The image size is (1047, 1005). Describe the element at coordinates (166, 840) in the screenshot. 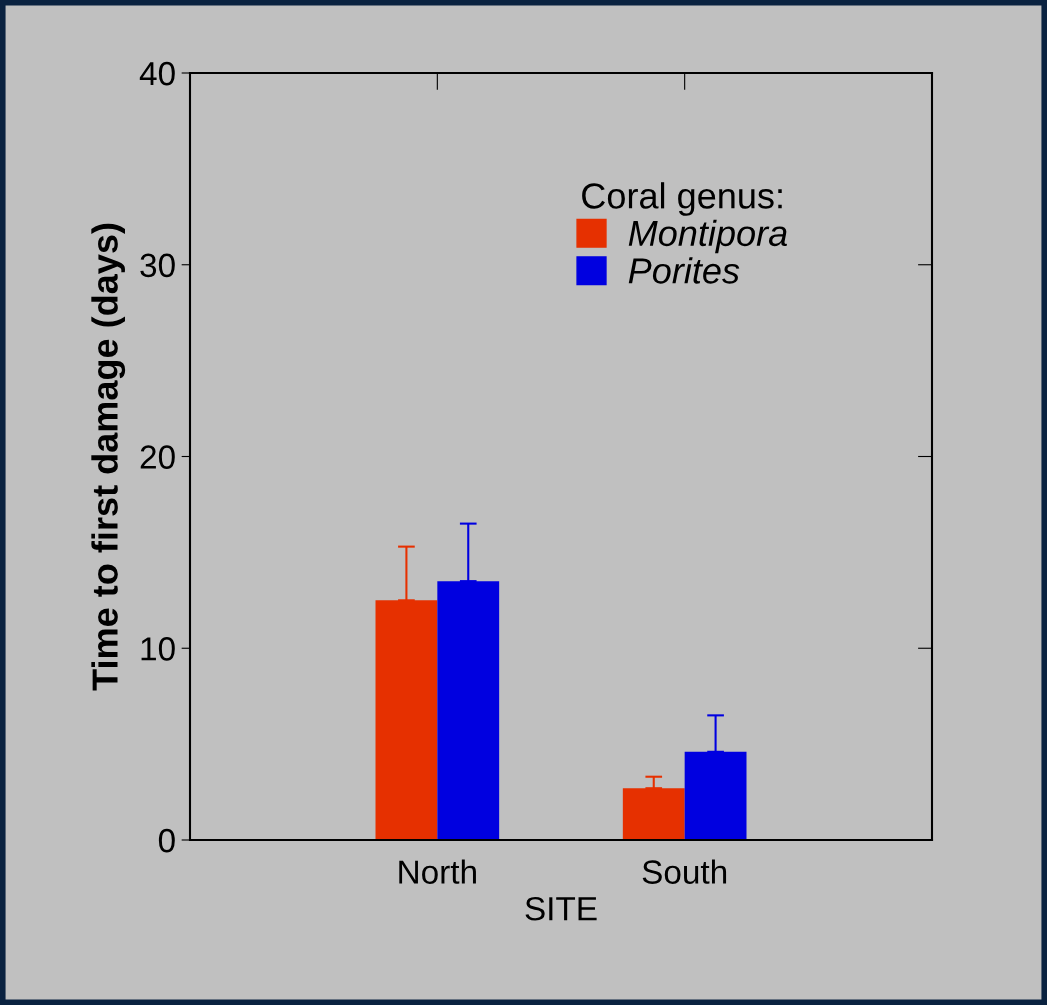

I see `y-tick-label: 0` at that location.